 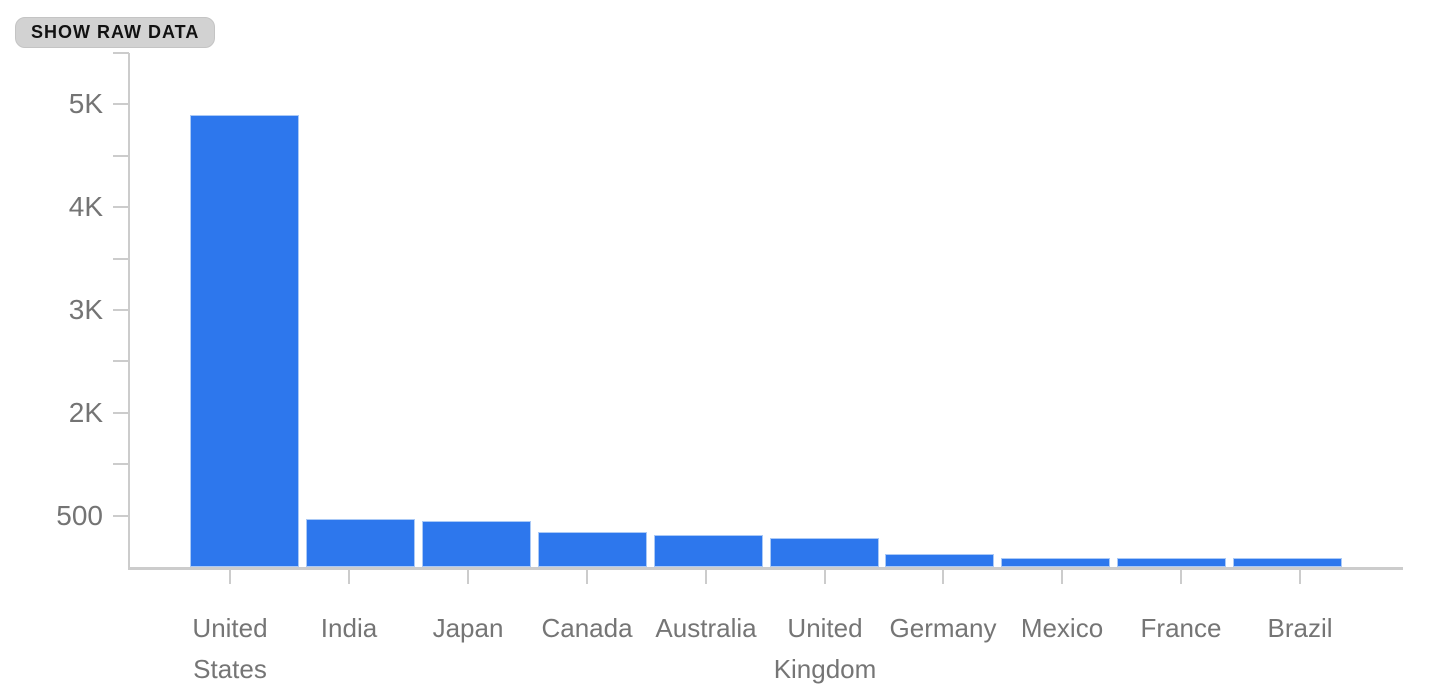 I want to click on bar-mexico, so click(x=1055, y=562).